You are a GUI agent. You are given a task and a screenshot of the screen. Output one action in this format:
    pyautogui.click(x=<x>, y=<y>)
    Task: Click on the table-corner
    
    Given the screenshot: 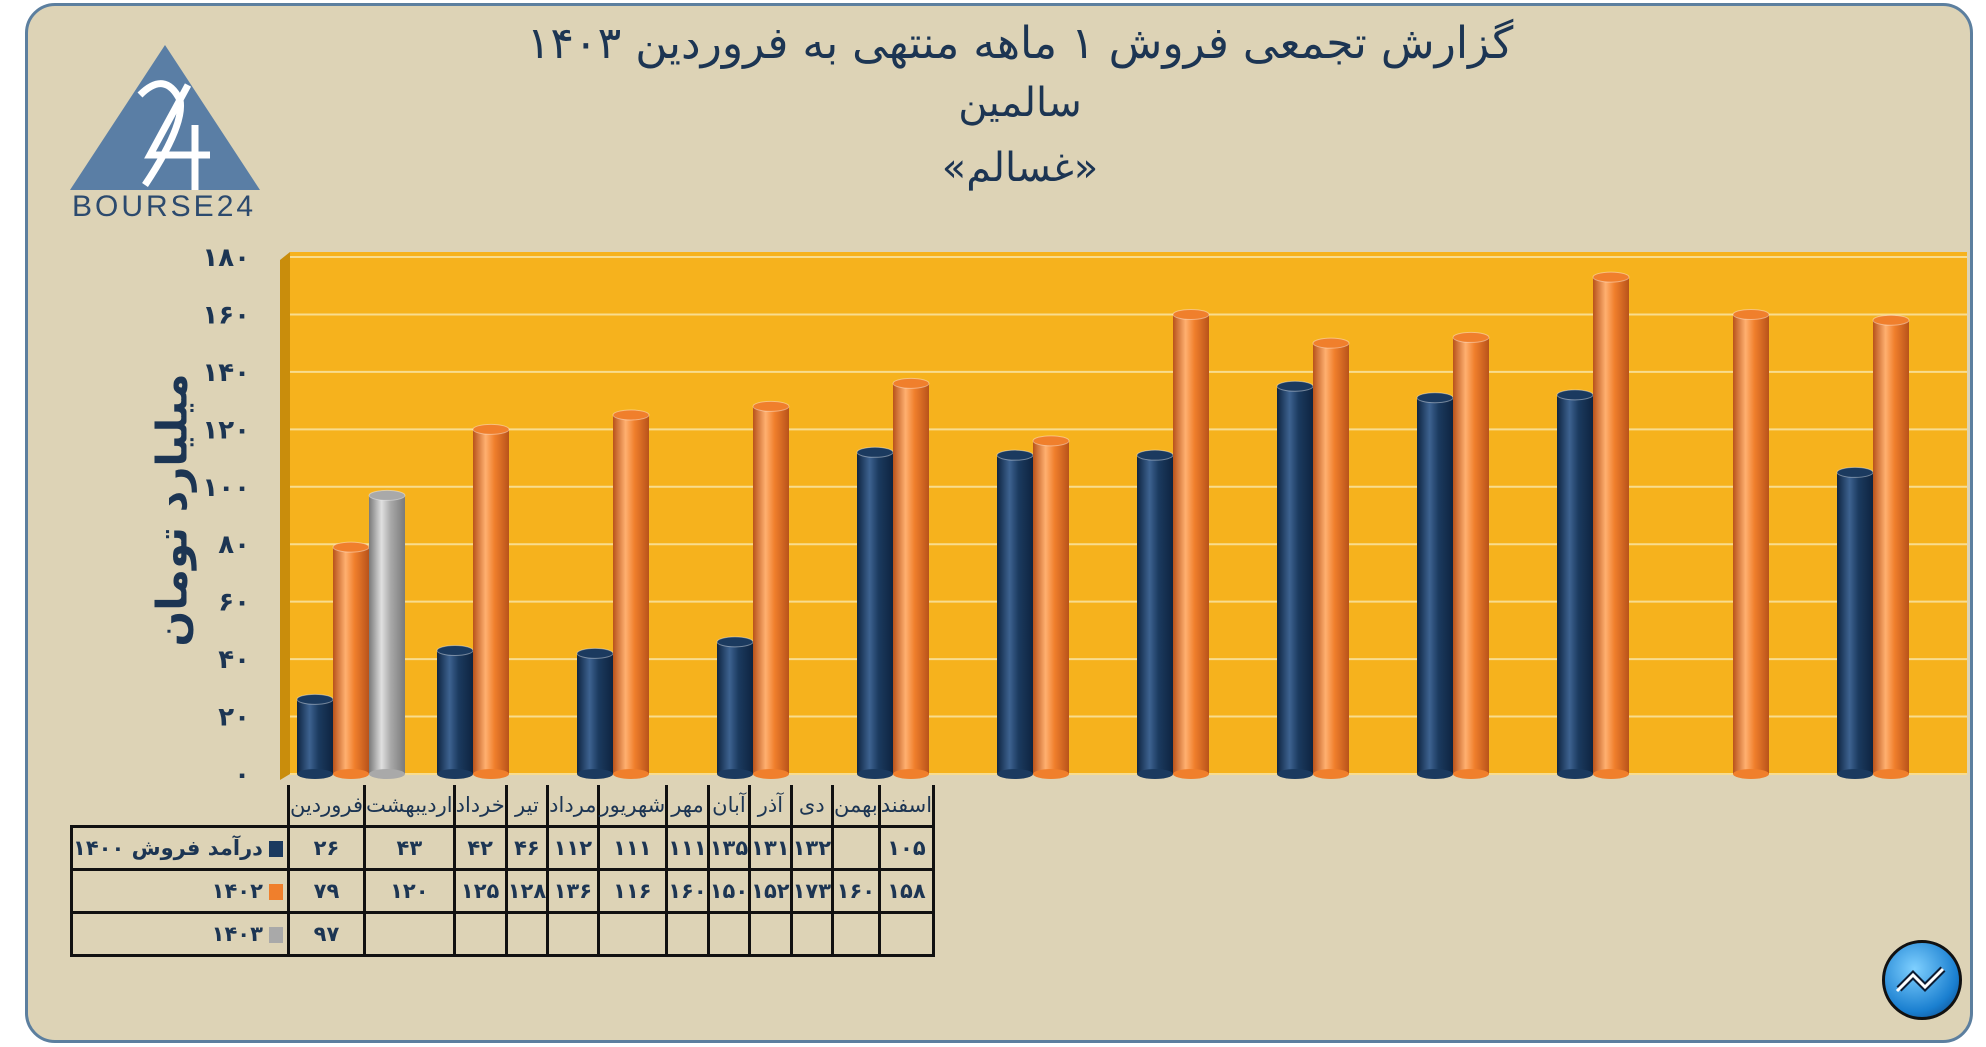 What is the action you would take?
    pyautogui.click(x=180, y=806)
    